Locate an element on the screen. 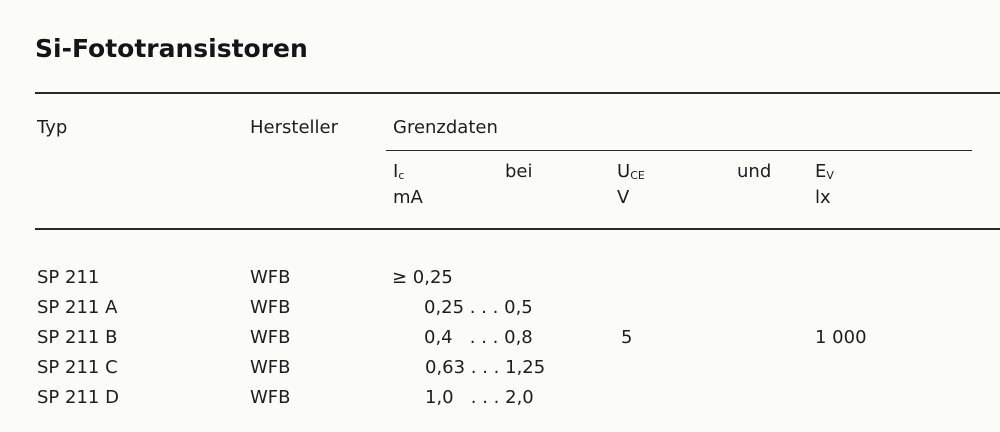  cell-ic: 0,25 . . . 0,5 is located at coordinates (478, 307).